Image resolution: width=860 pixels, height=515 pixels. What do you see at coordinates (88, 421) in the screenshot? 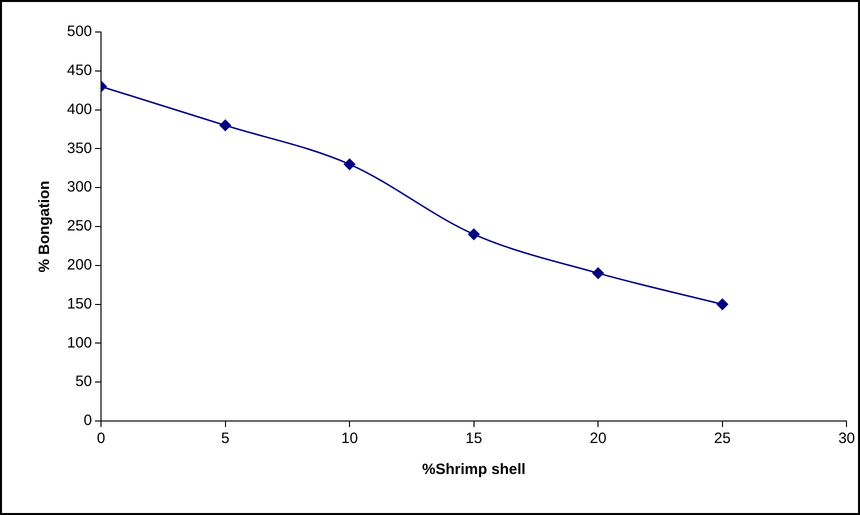
I see `y-tick-label: 0` at bounding box center [88, 421].